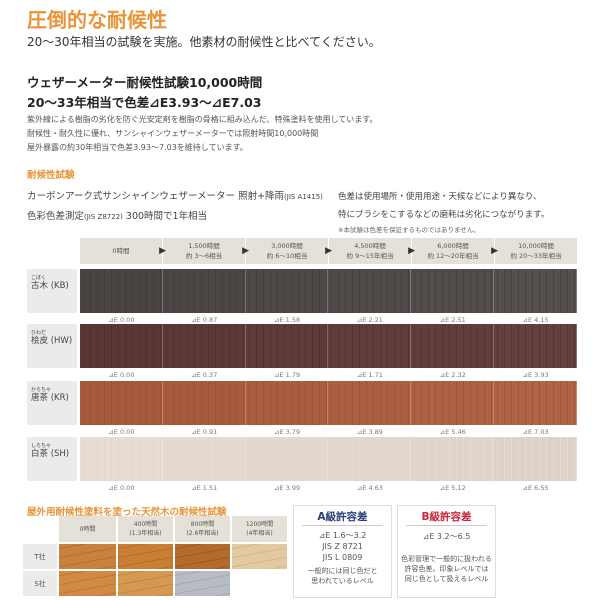  What do you see at coordinates (87, 529) in the screenshot?
I see `hours: 0時間` at bounding box center [87, 529].